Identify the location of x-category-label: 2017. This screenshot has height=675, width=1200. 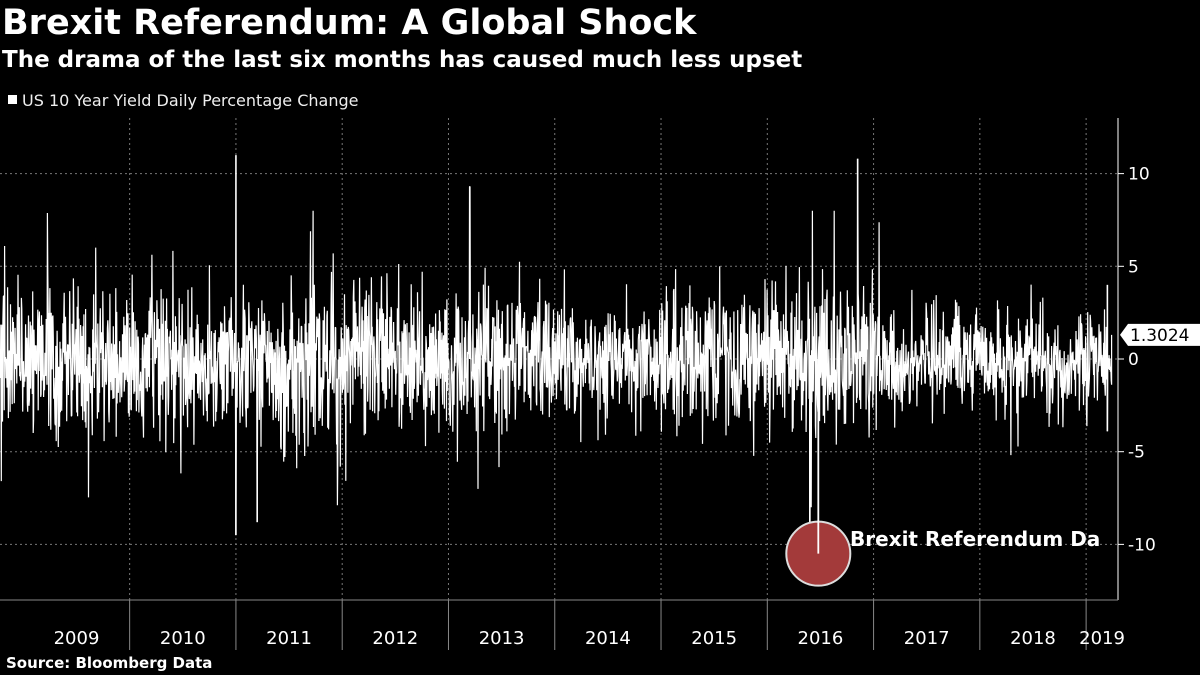
(927, 638).